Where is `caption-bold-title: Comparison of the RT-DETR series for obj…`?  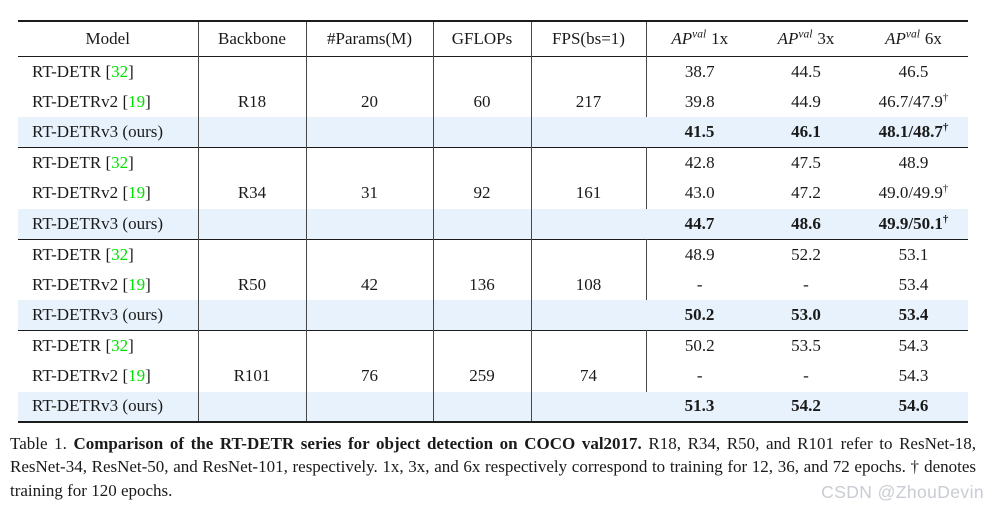 caption-bold-title: Comparison of the RT-DETR series for obj… is located at coordinates (357, 443).